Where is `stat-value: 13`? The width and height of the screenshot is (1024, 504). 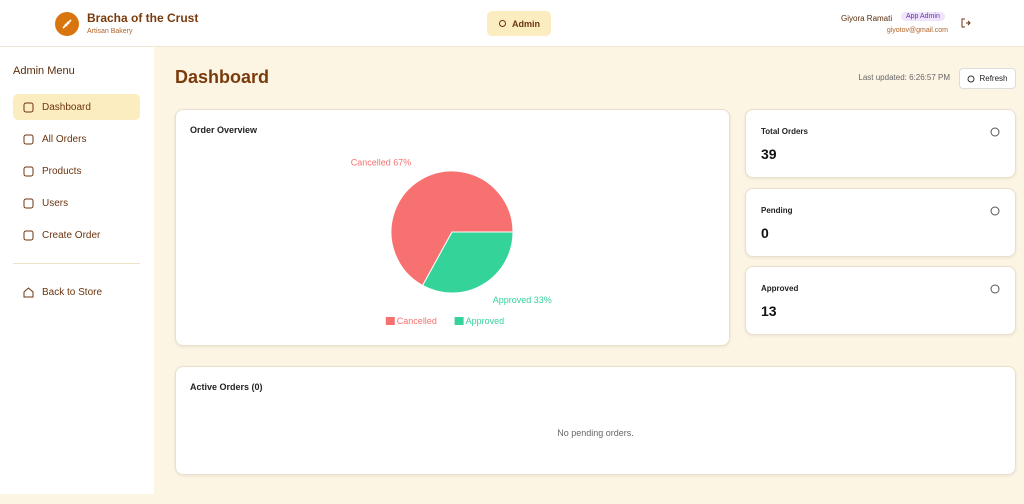
stat-value: 13 is located at coordinates (769, 311).